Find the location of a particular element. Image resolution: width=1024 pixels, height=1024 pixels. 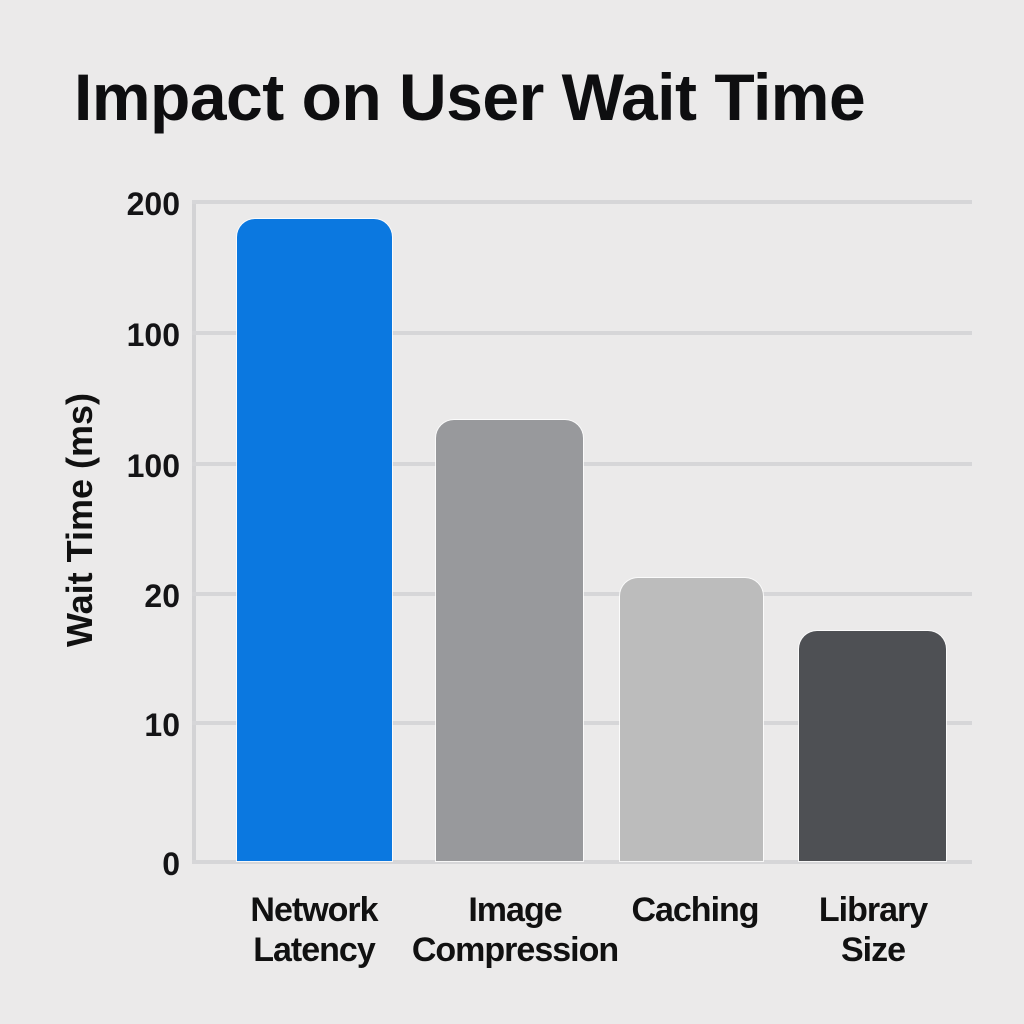

y-axis-line is located at coordinates (194, 532).